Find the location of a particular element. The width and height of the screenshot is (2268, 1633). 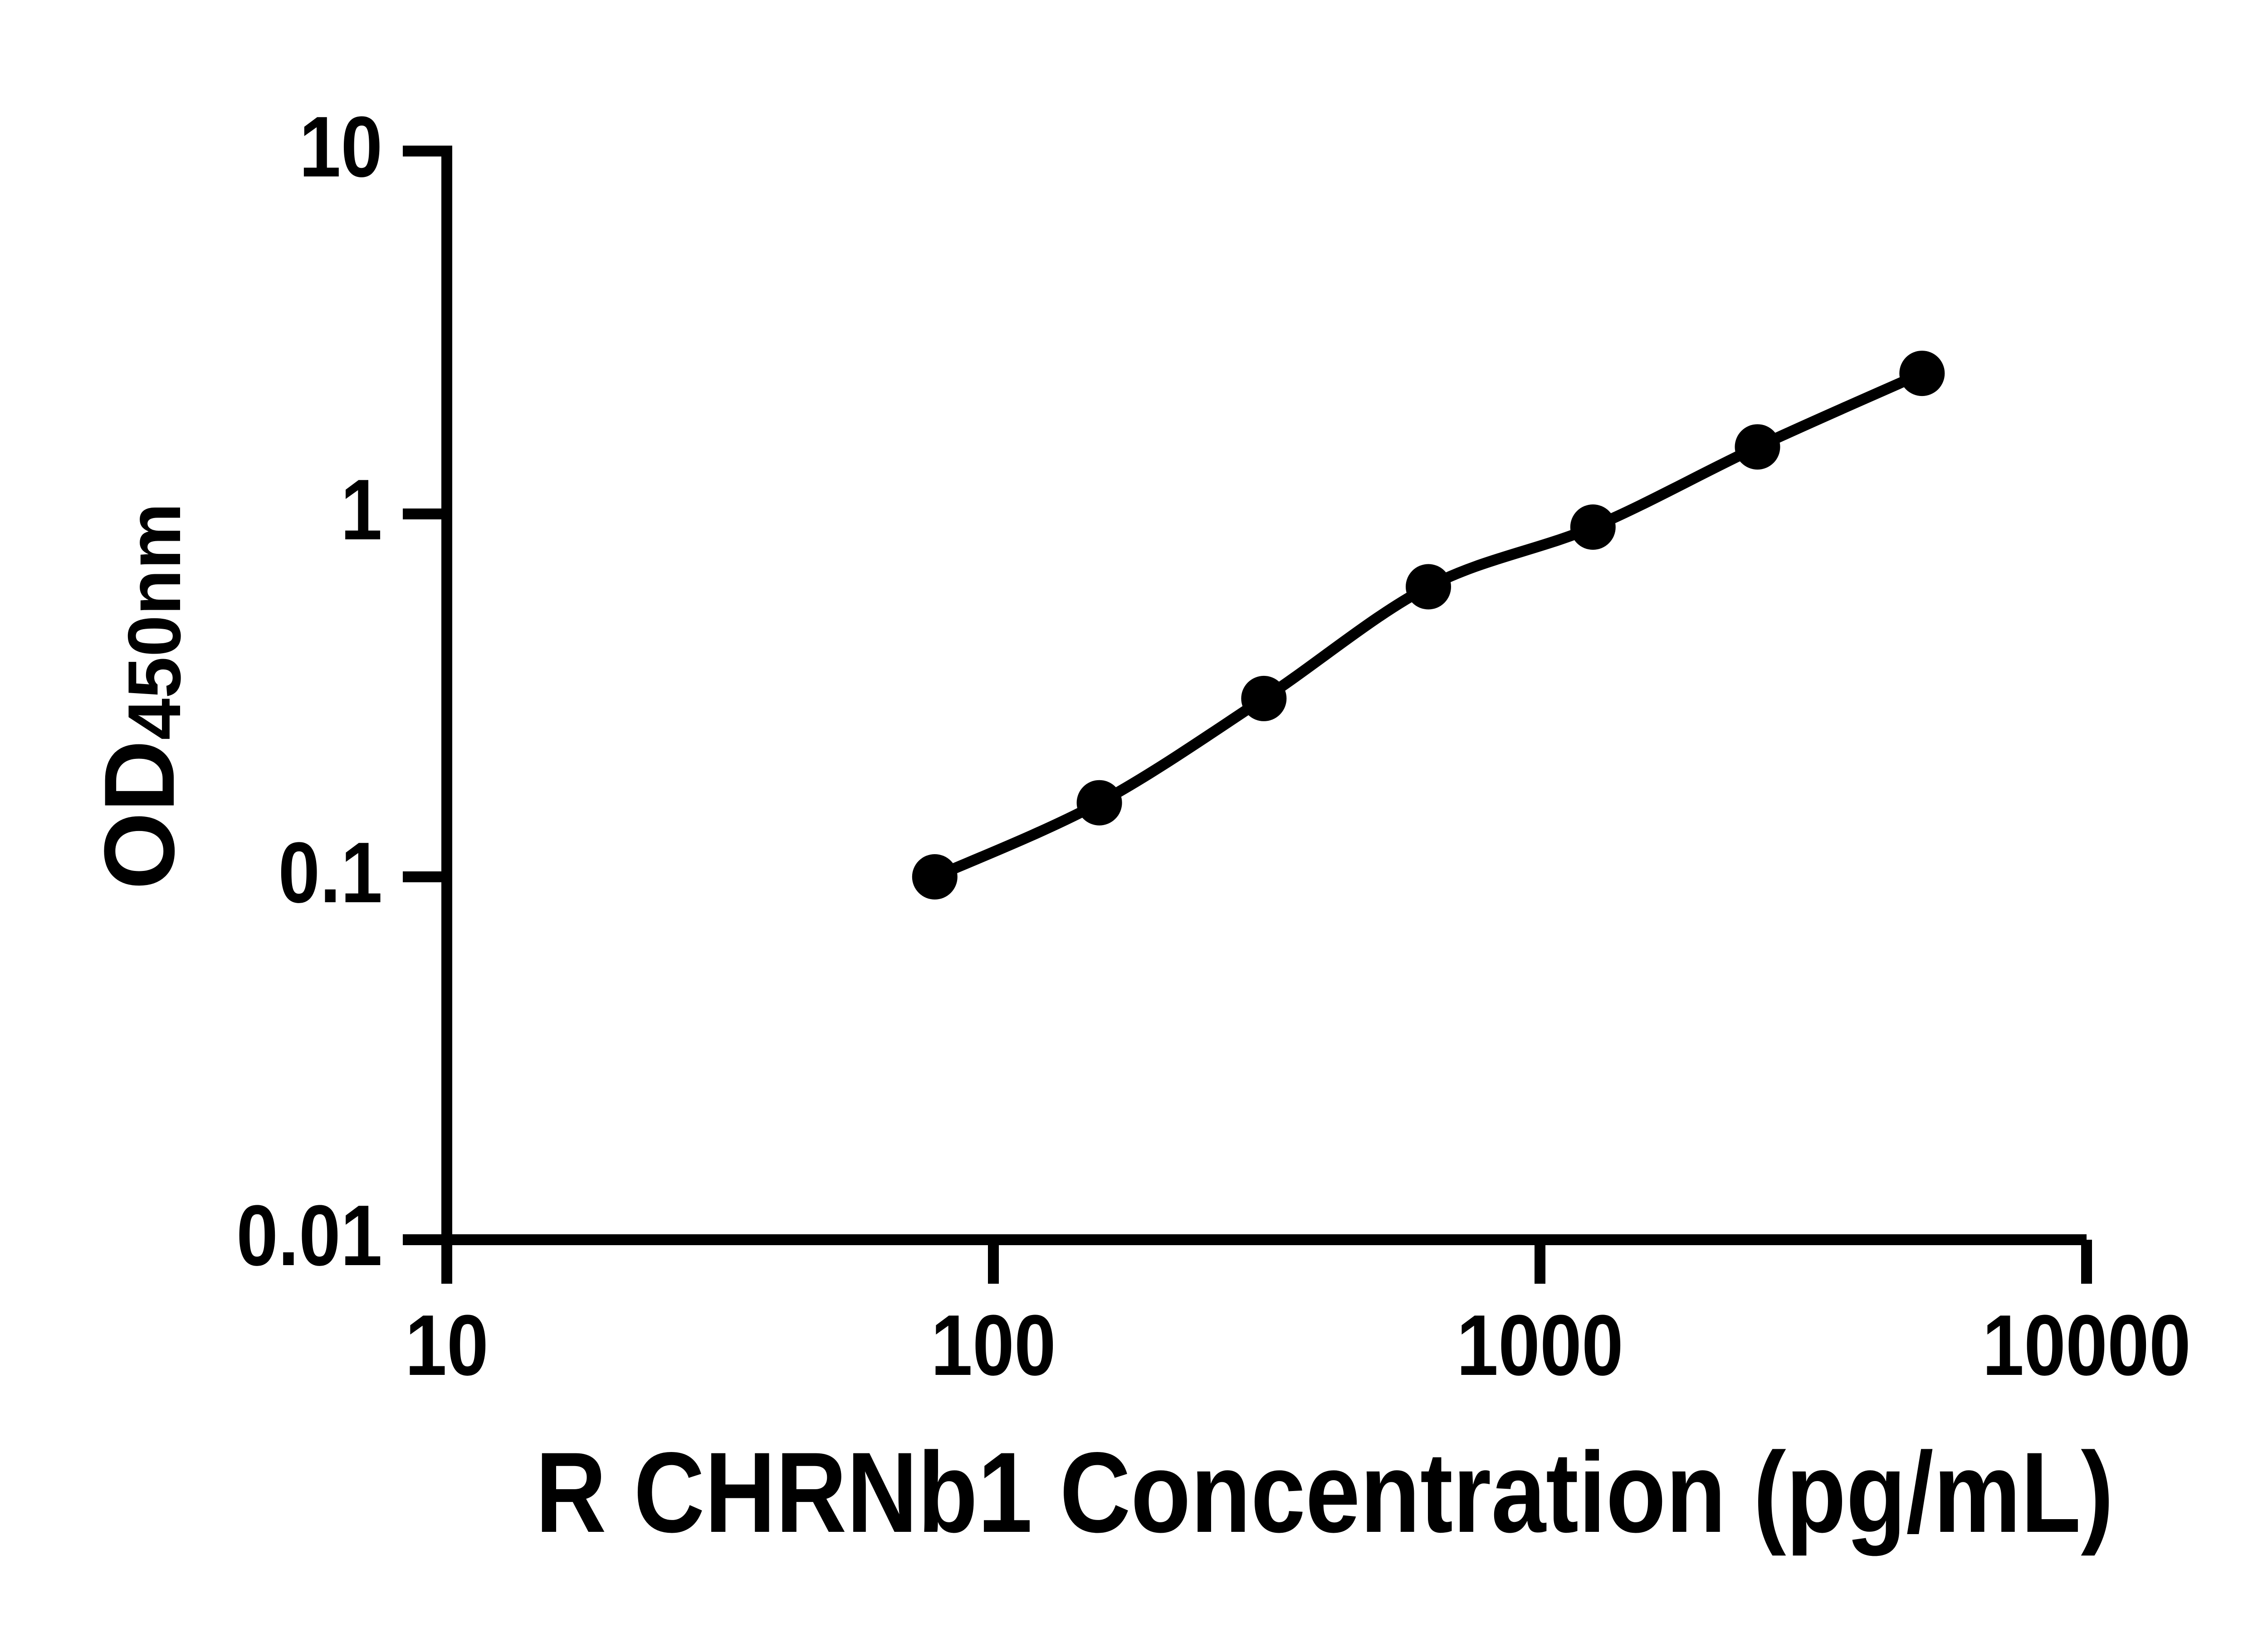

x-tick-label-100: 100 is located at coordinates (994, 1345).